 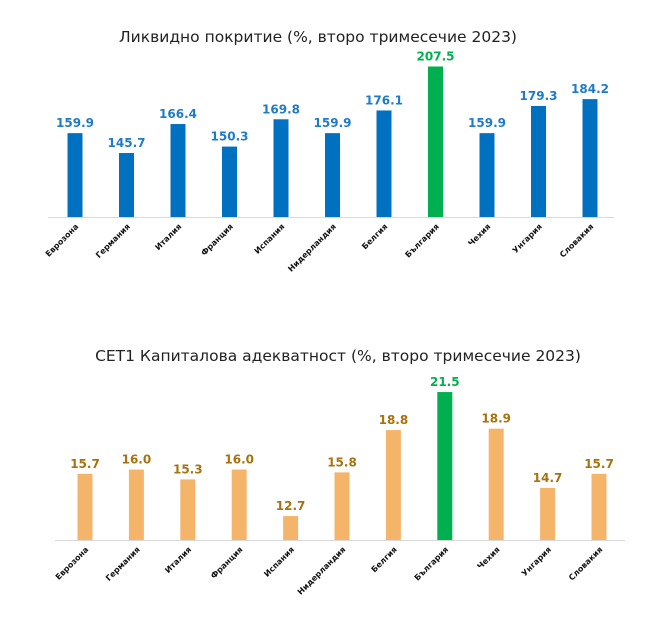 I want to click on data-label: 12.7, so click(x=291, y=506).